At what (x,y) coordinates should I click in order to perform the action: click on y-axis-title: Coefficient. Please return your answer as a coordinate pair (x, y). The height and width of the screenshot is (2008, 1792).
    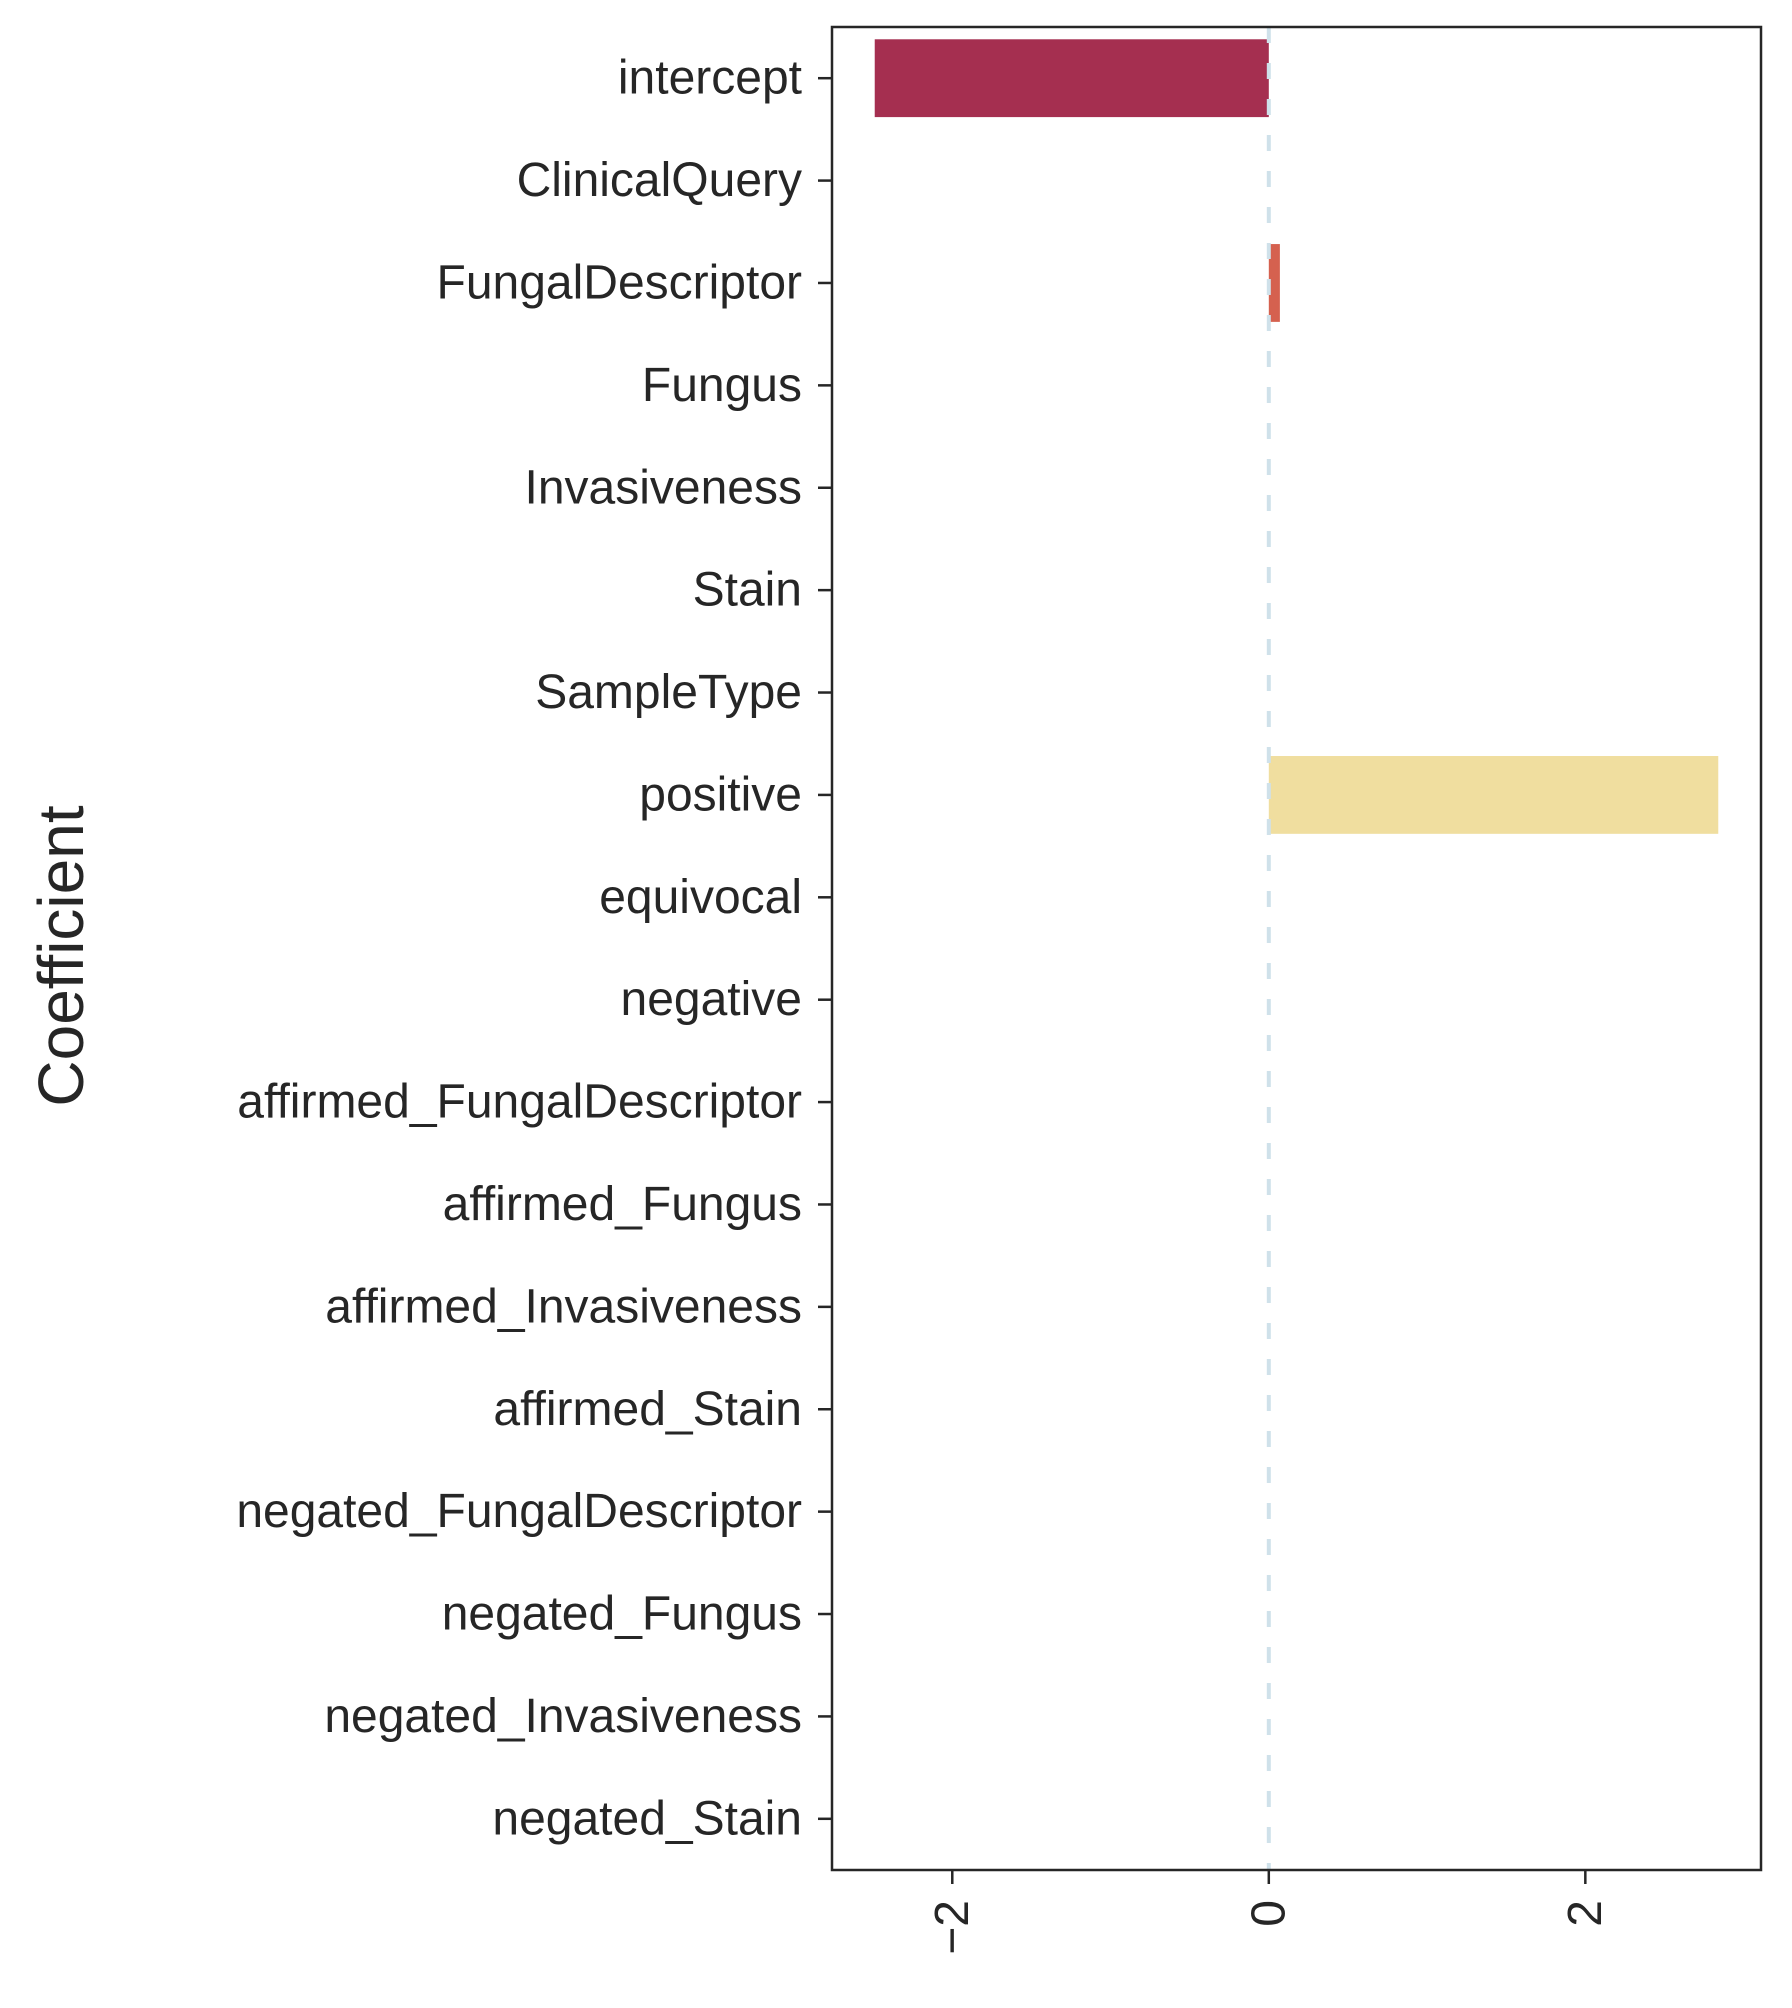
    Looking at the image, I should click on (61, 955).